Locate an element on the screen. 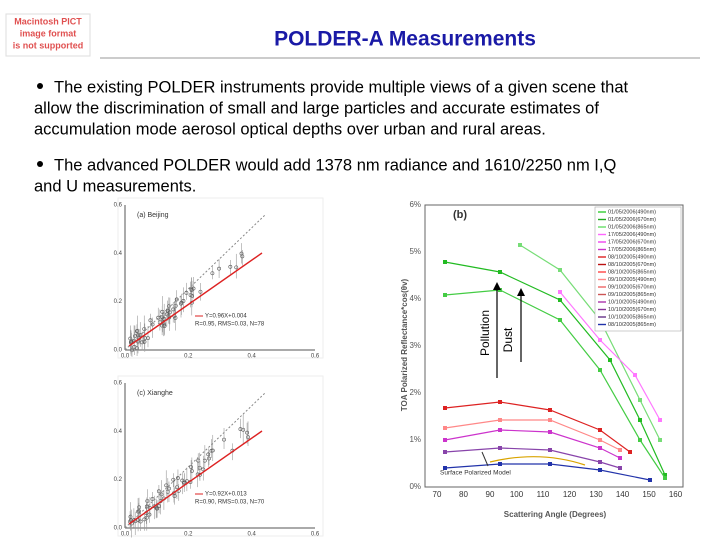  y-tick-label: 6% is located at coordinates (415, 204).